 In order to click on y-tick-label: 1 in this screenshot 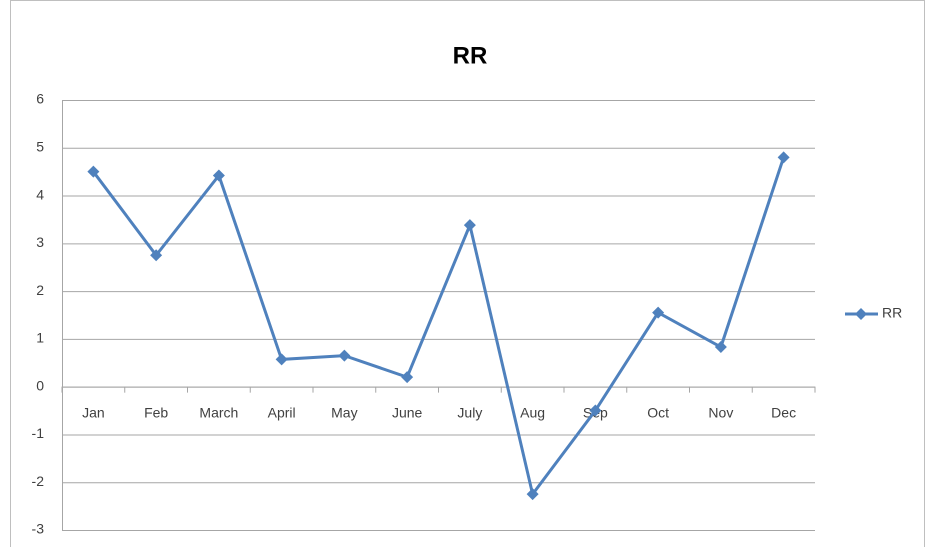, I will do `click(40, 338)`.